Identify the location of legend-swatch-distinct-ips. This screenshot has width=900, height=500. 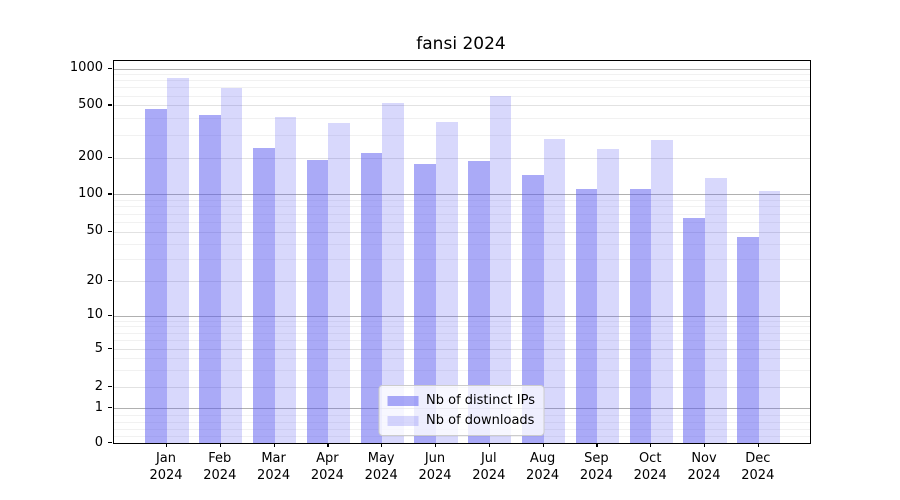
(403, 400).